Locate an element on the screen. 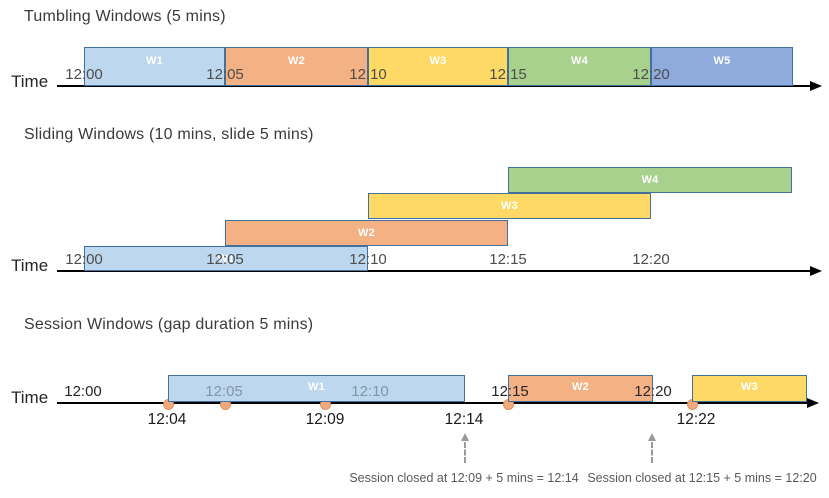  tick-label-tumbling-12-15: 12:15 is located at coordinates (508, 74).